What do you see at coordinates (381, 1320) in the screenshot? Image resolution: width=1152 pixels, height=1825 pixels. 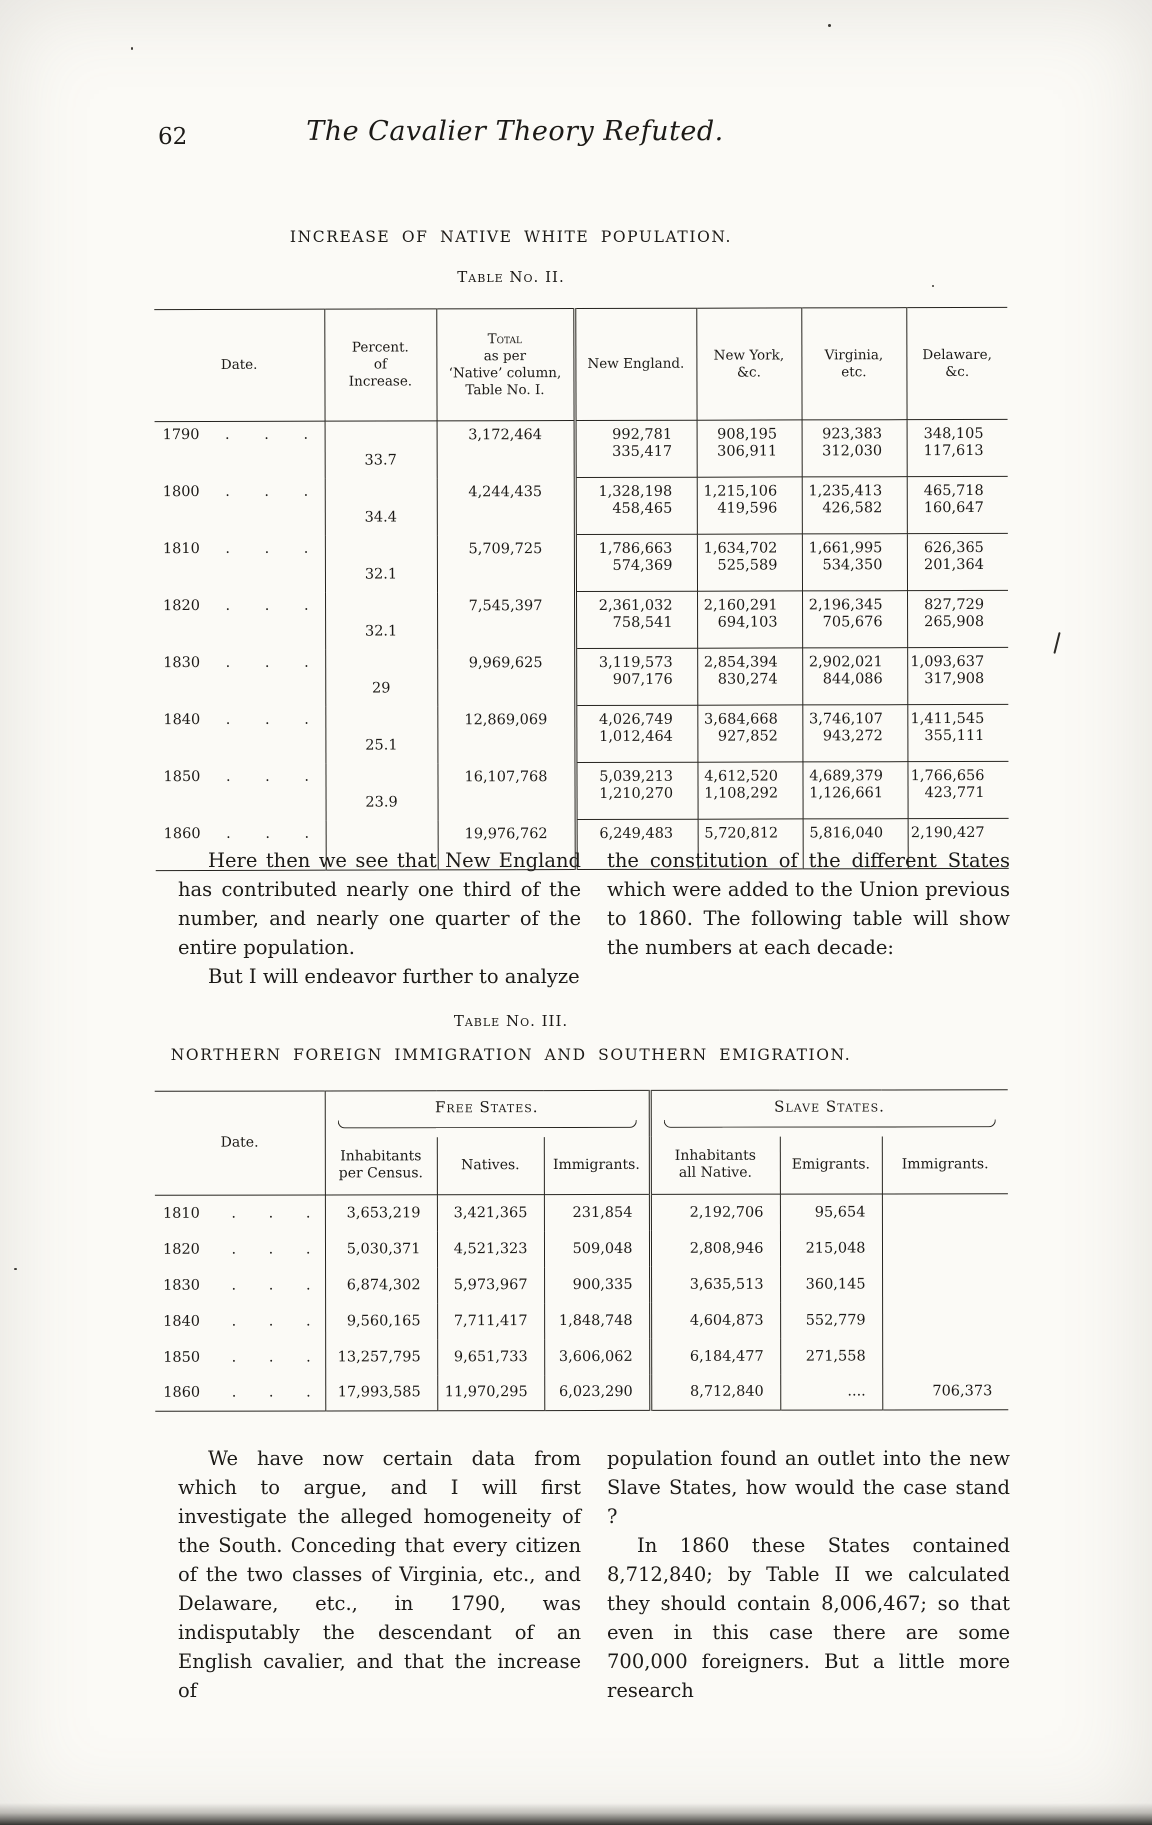 I see `value-cell: 9,560,165` at bounding box center [381, 1320].